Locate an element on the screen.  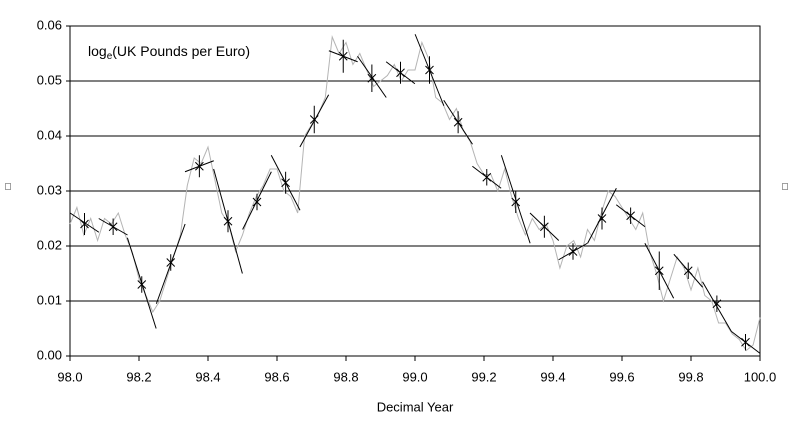
x-tick-label: 98.2 is located at coordinates (138, 376).